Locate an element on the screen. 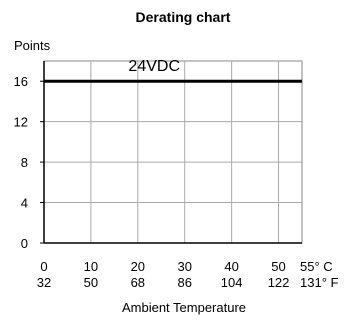 This screenshot has height=320, width=346. x-axis-label: Ambient Temperature is located at coordinates (184, 307).